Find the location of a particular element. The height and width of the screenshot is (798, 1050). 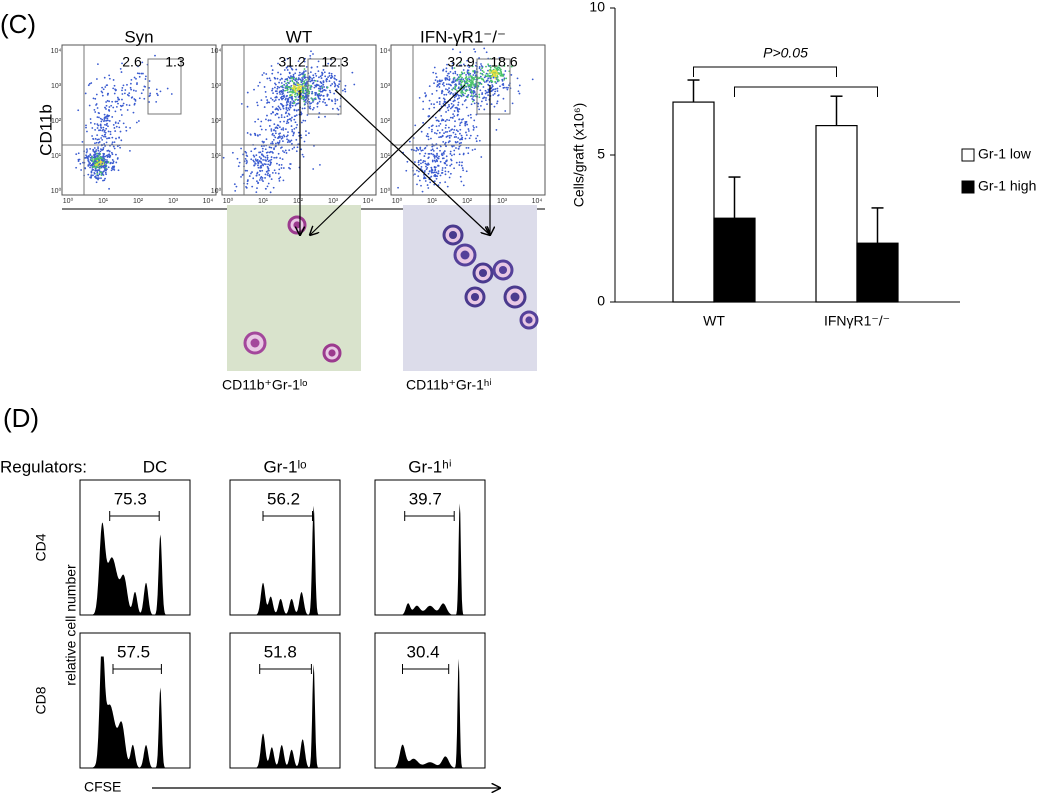

flow-tick-label: 10¹ is located at coordinates (103, 201).